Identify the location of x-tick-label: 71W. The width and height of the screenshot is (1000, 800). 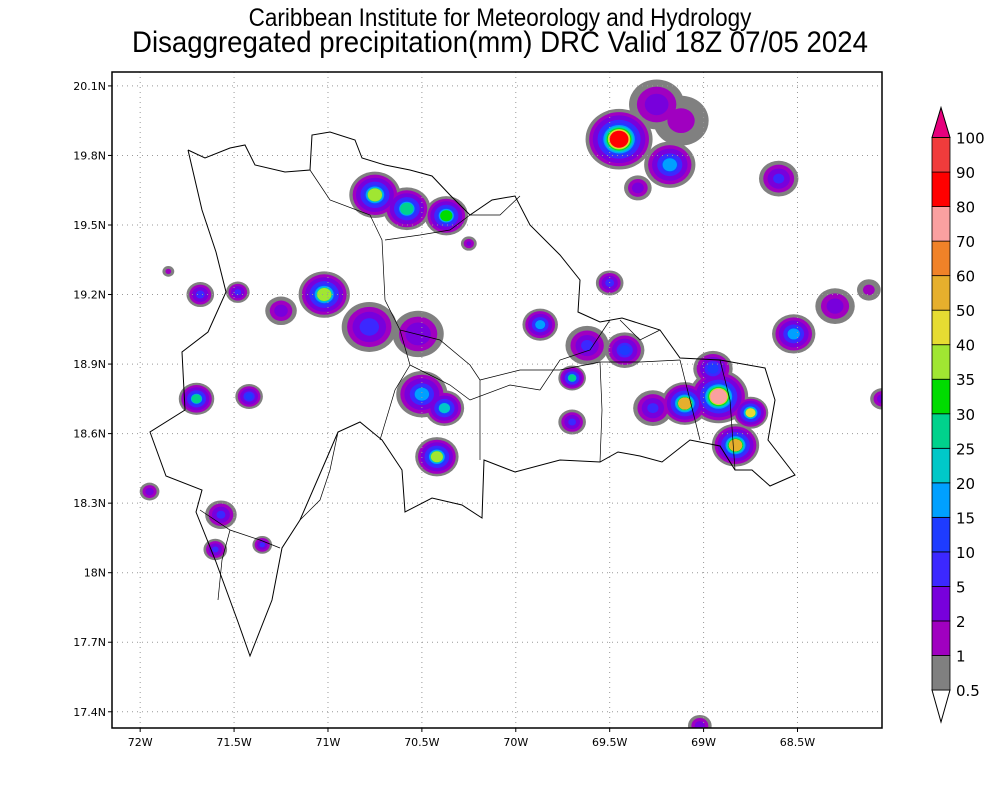
(328, 742).